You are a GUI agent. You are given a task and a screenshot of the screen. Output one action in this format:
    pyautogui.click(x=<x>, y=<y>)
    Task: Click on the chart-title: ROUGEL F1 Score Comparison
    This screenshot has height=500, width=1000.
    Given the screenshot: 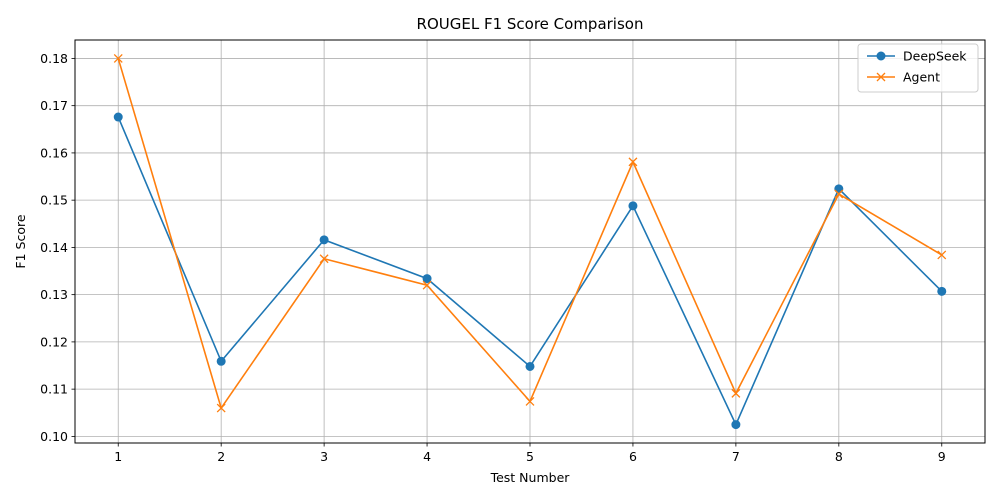 What is the action you would take?
    pyautogui.click(x=530, y=24)
    